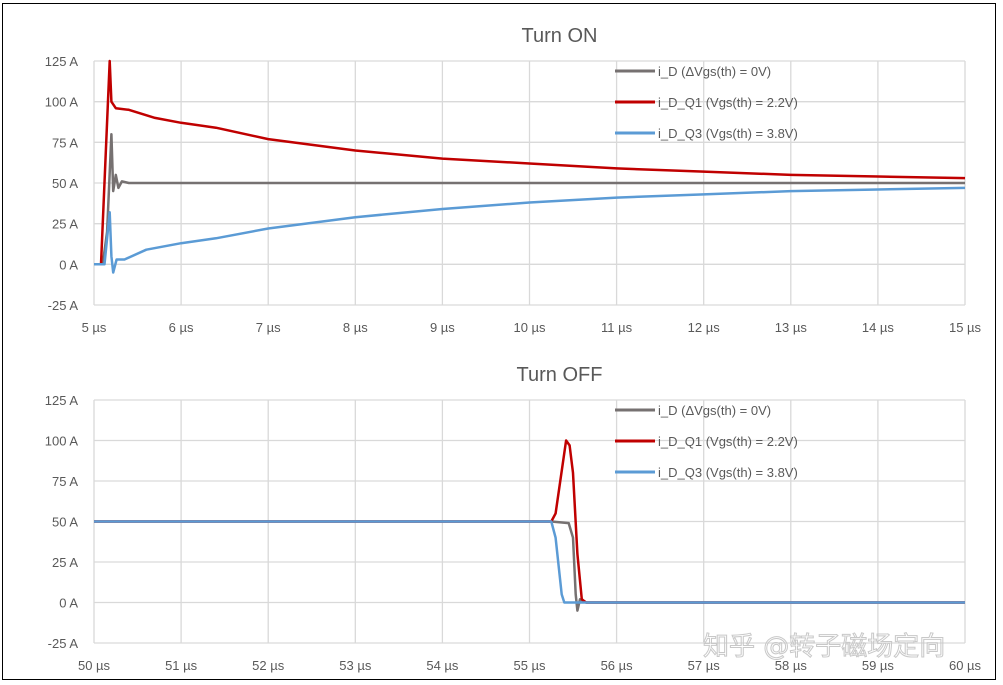  Describe the element at coordinates (704, 665) in the screenshot. I see `x-tick-label: 57 µs` at that location.